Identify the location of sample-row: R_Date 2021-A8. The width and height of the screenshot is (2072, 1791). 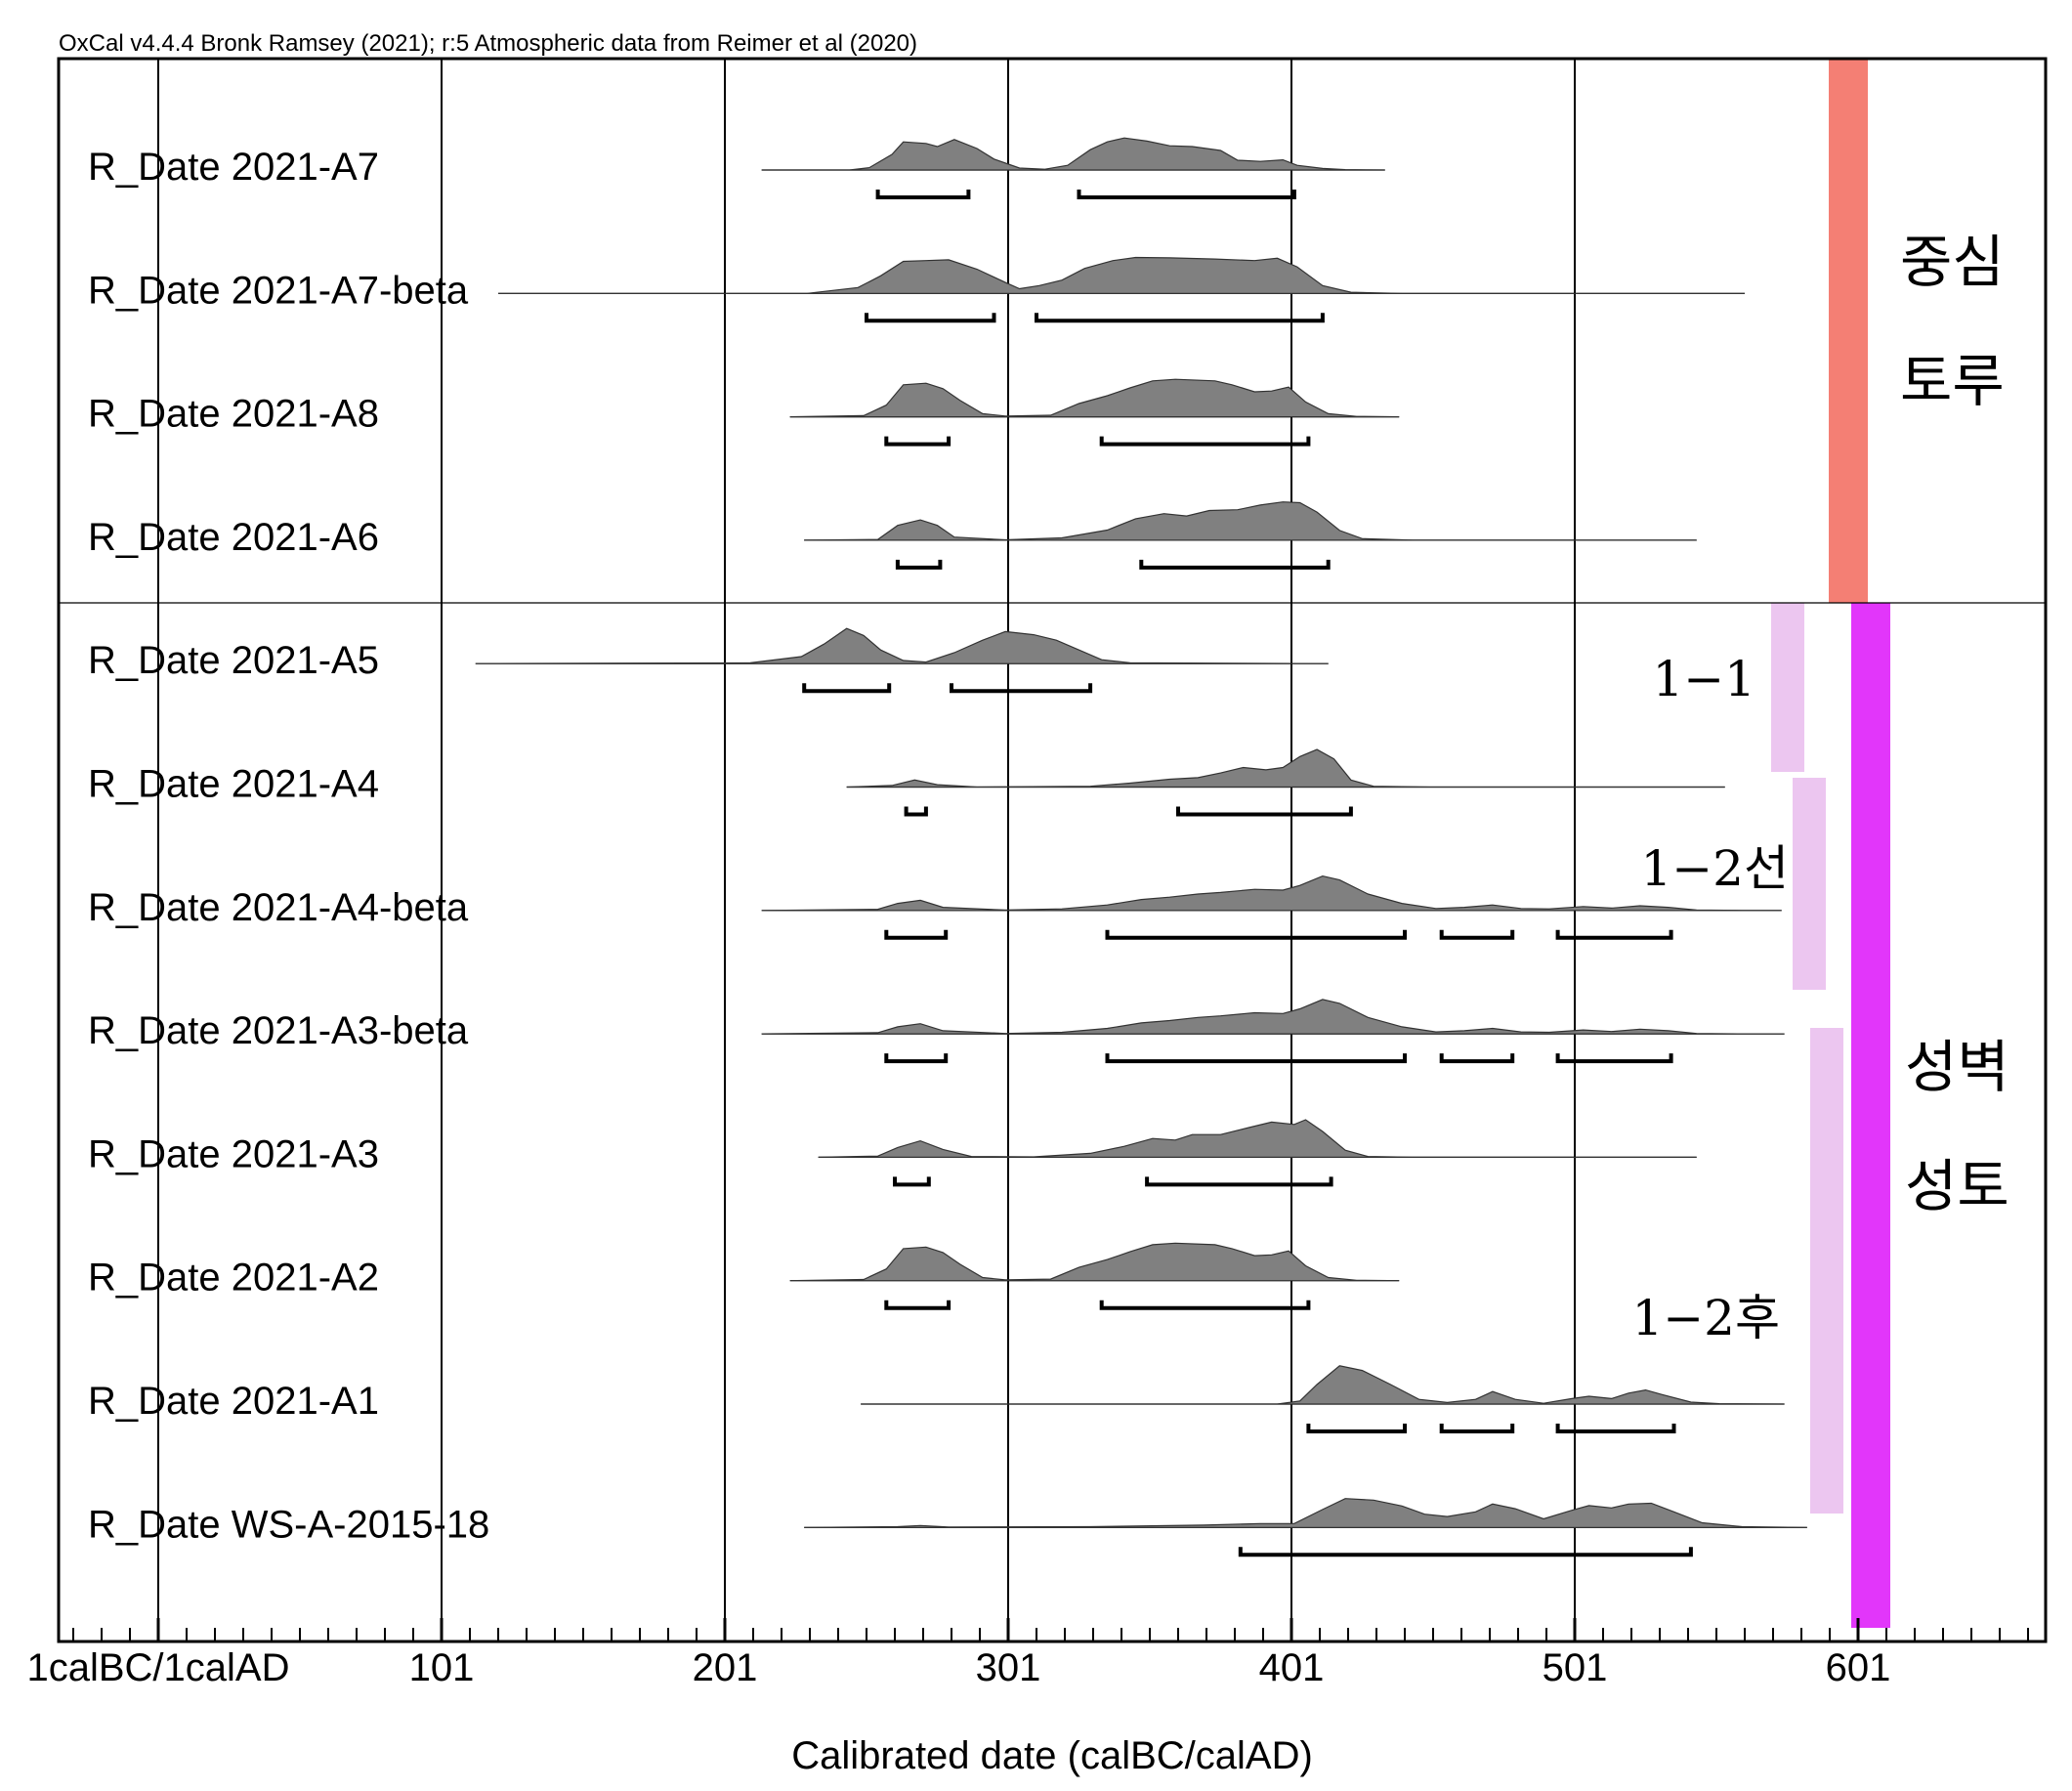
(744, 412).